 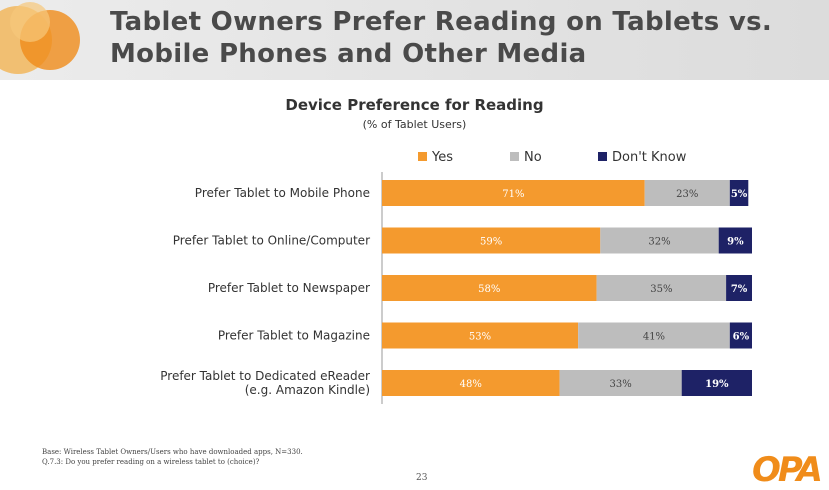 I want to click on chart-subtitle: (% of Tablet Users), so click(x=414, y=124).